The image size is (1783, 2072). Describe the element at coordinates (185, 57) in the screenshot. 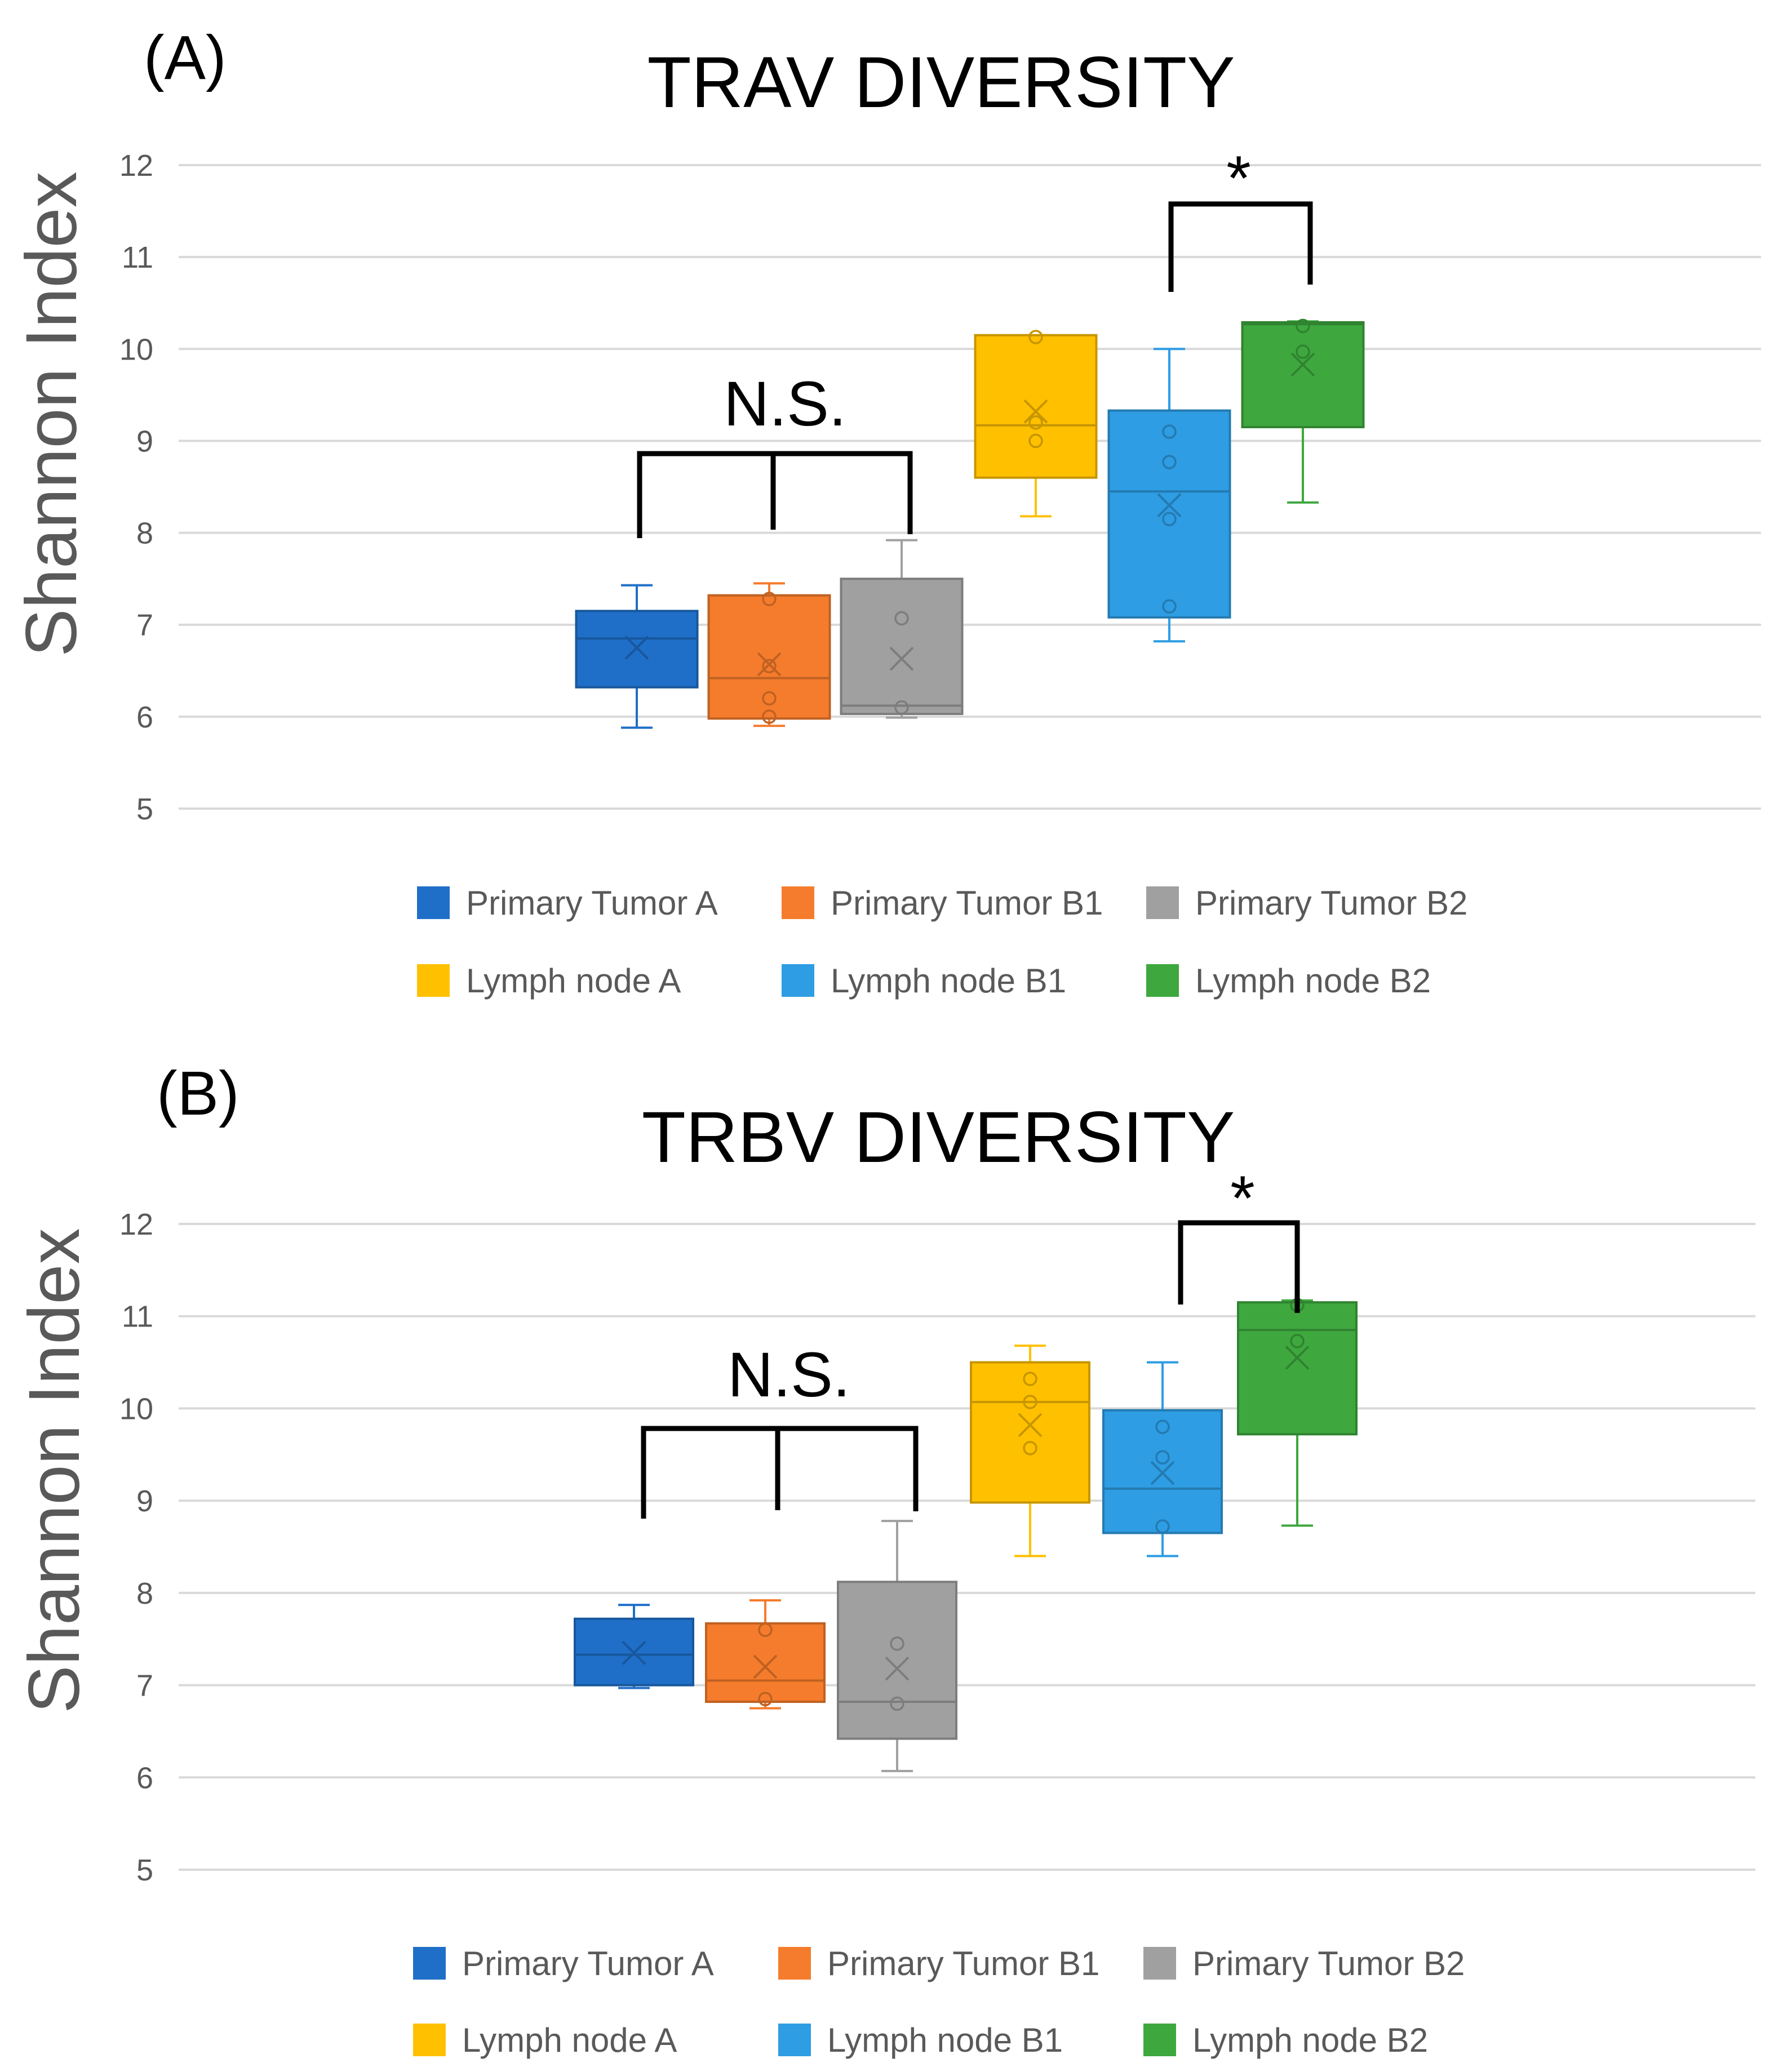

I see `panel-label: (A)` at that location.